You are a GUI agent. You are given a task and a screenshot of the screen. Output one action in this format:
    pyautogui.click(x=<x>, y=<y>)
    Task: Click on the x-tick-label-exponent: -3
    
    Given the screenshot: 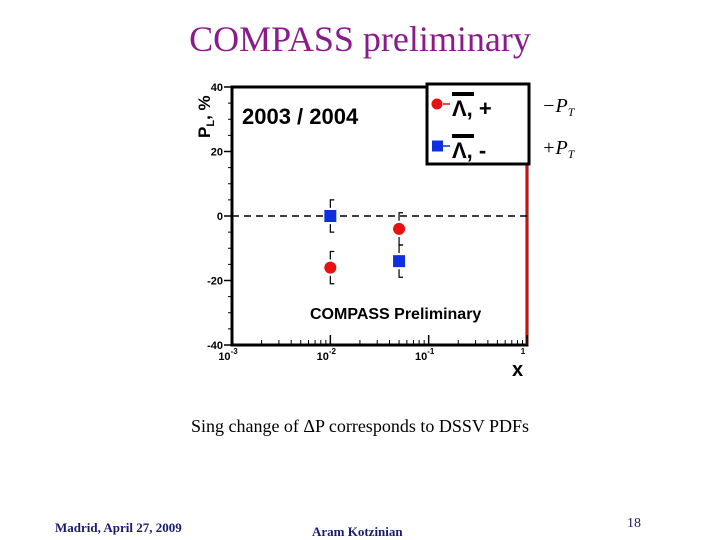 What is the action you would take?
    pyautogui.click(x=235, y=351)
    